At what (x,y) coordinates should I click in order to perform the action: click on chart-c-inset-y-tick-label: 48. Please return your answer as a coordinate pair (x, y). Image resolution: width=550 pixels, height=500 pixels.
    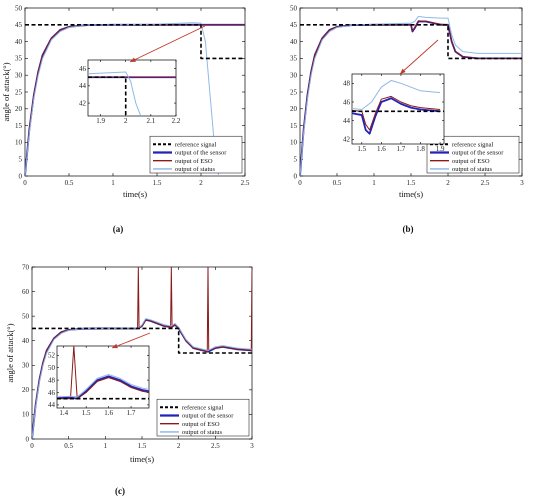
    Looking at the image, I should click on (52, 380).